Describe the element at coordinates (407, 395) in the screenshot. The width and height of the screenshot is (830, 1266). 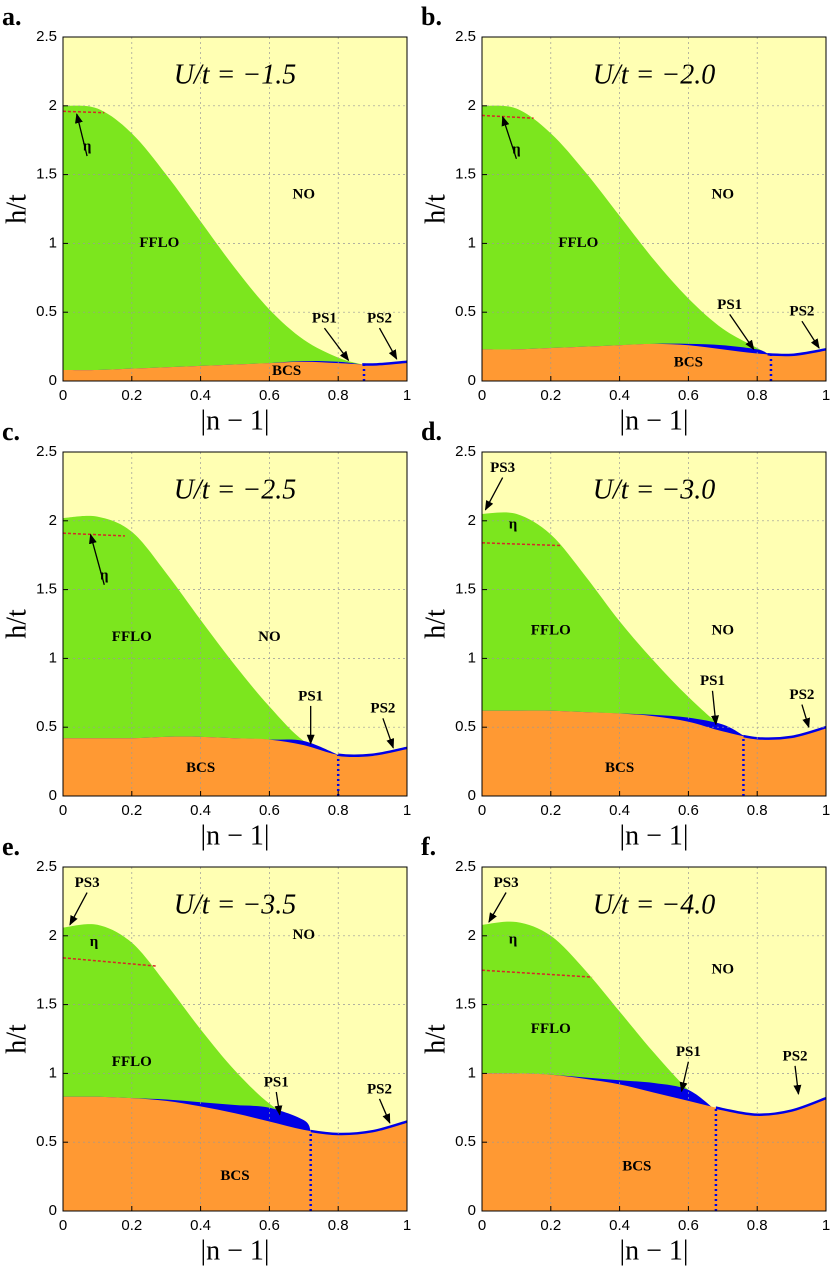
I see `x-tick-label: 1` at that location.